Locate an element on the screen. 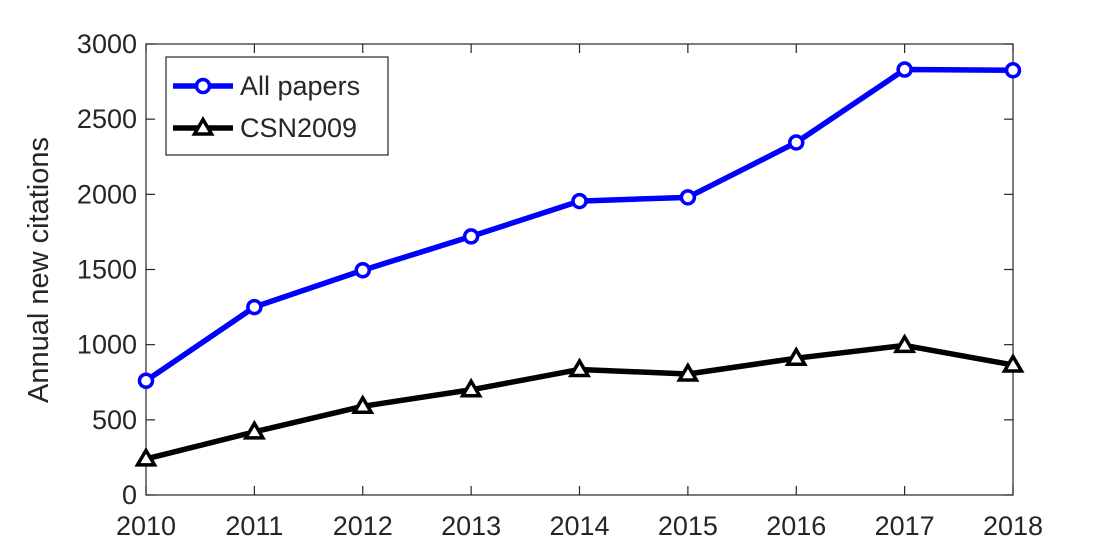 The height and width of the screenshot is (556, 1120). legend: All papers CSN2009 is located at coordinates (277, 106).